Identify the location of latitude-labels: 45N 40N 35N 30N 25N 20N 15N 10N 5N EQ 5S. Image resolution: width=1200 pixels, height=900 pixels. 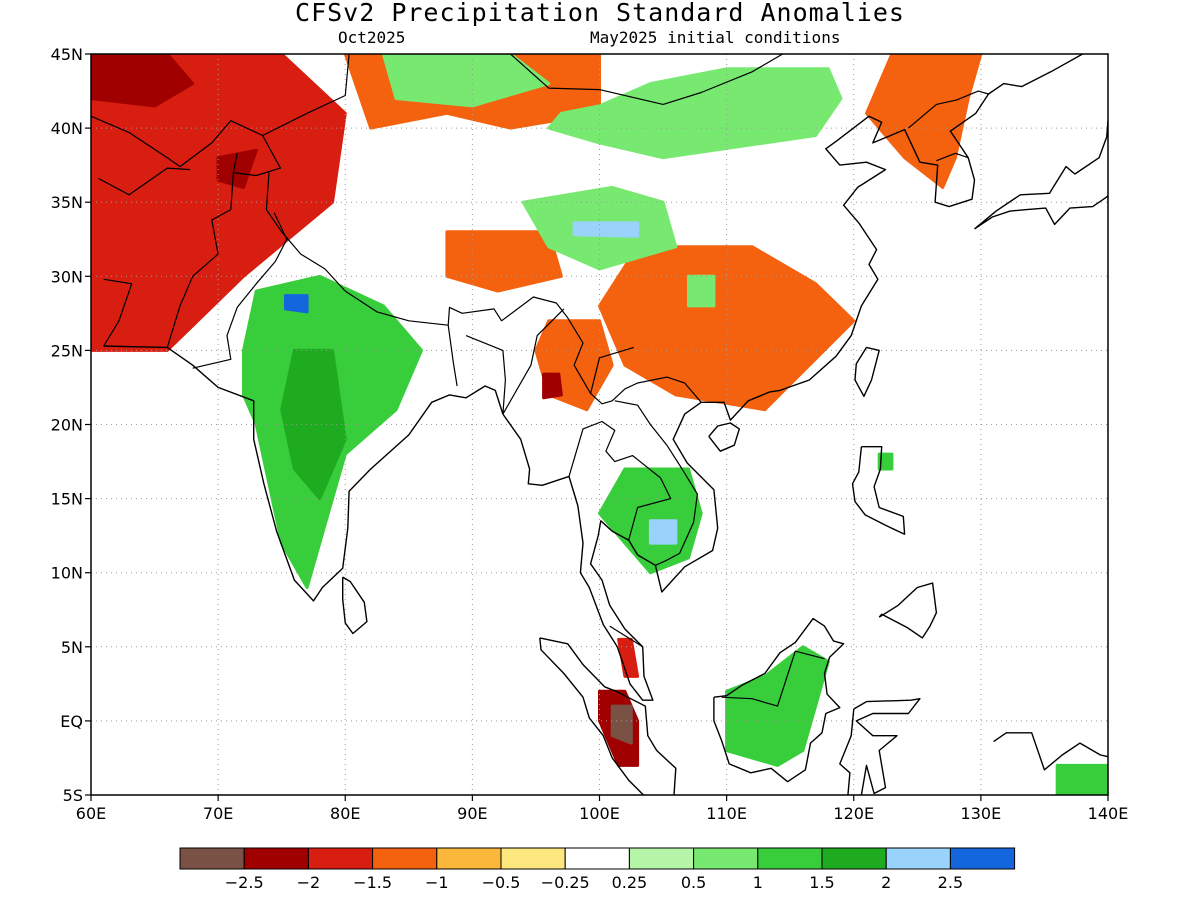
(67, 425).